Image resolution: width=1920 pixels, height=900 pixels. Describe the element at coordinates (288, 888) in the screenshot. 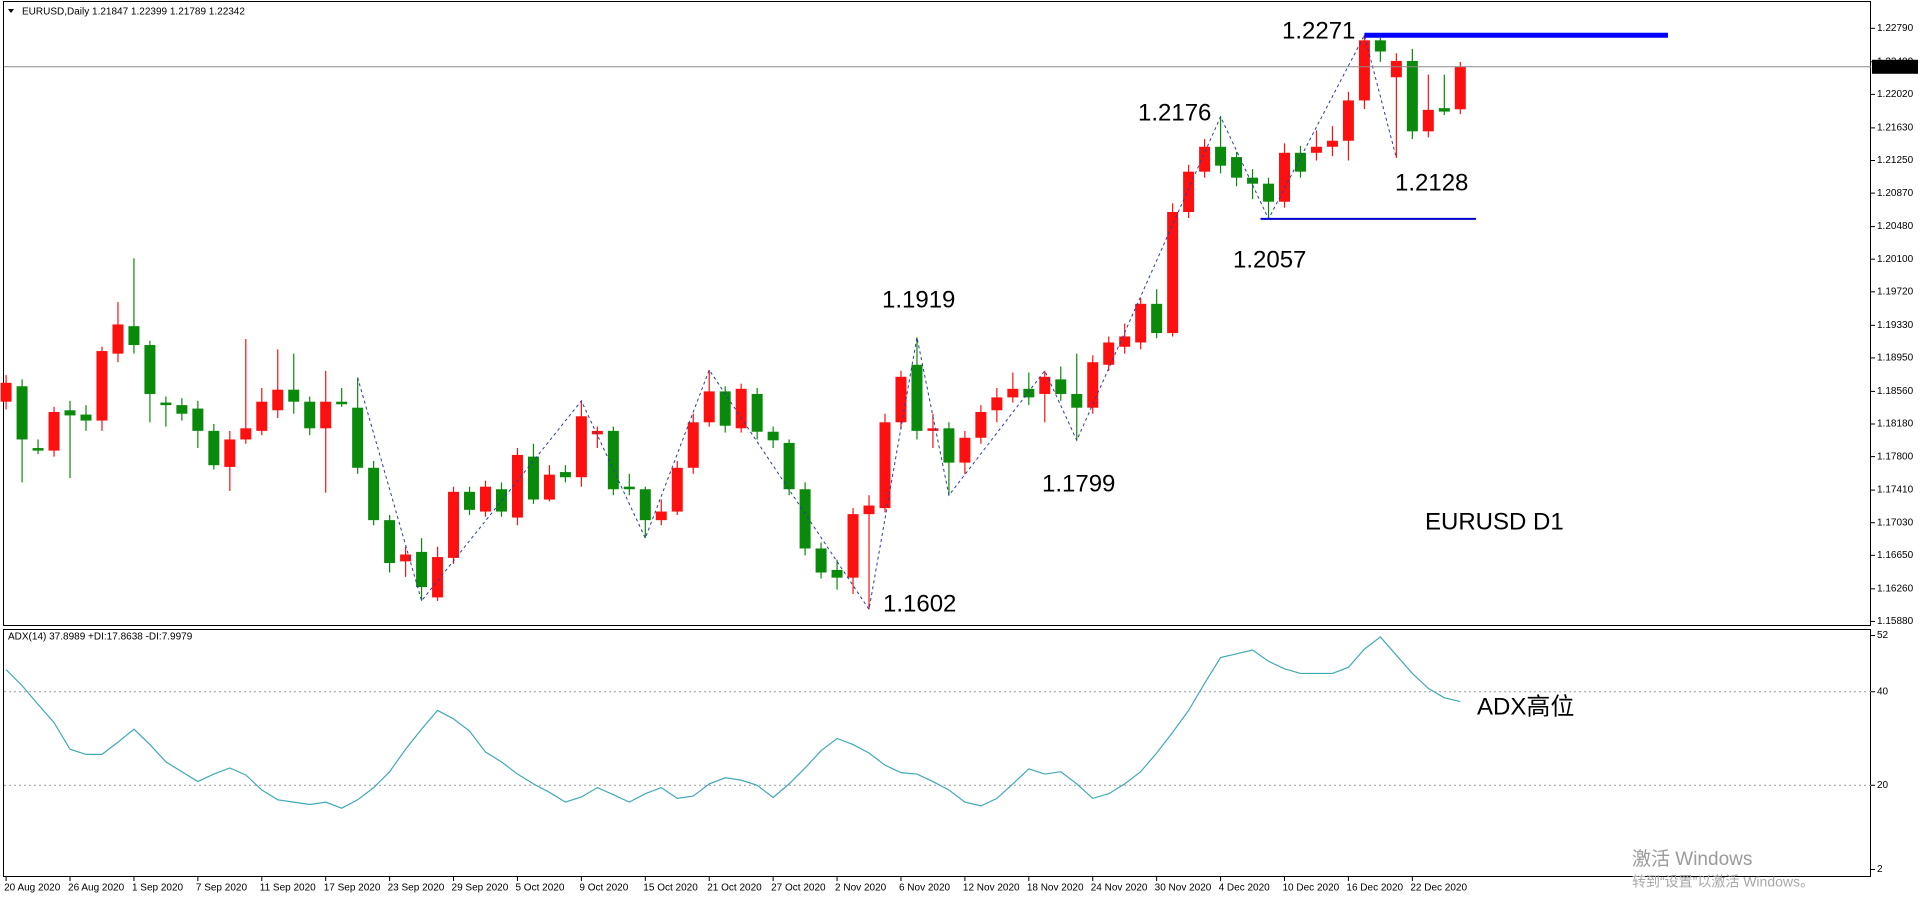

I see `x-tick-label: 11 Sep 2020` at that location.